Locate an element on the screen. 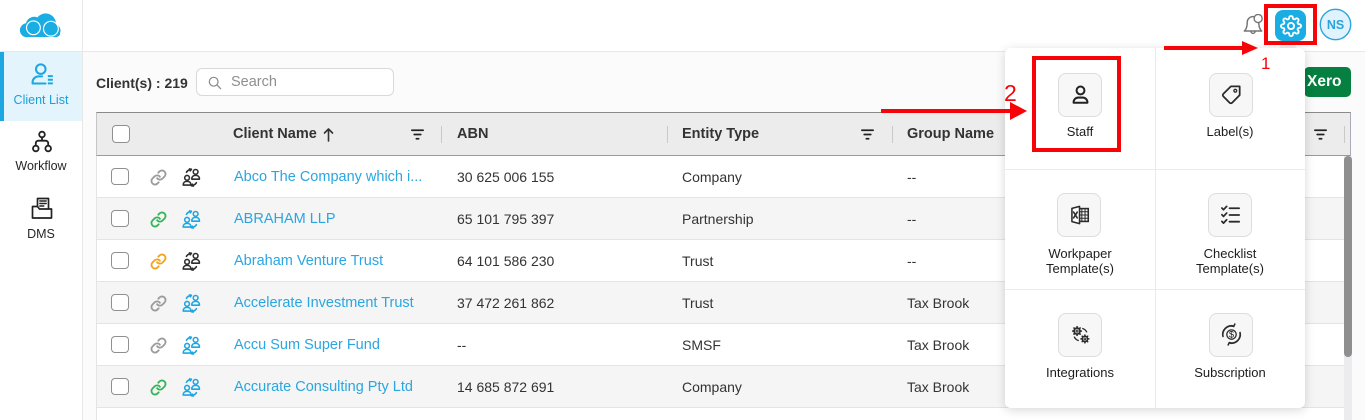  svg-text: NS is located at coordinates (1335, 25).